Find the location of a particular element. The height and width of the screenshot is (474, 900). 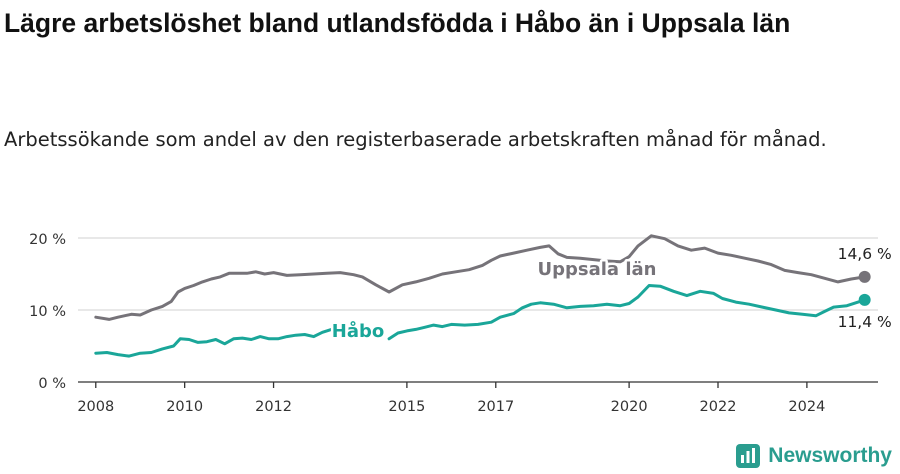

series-labels: Uppsala län Håbo 14,6 % 11,4 % is located at coordinates (611, 293).